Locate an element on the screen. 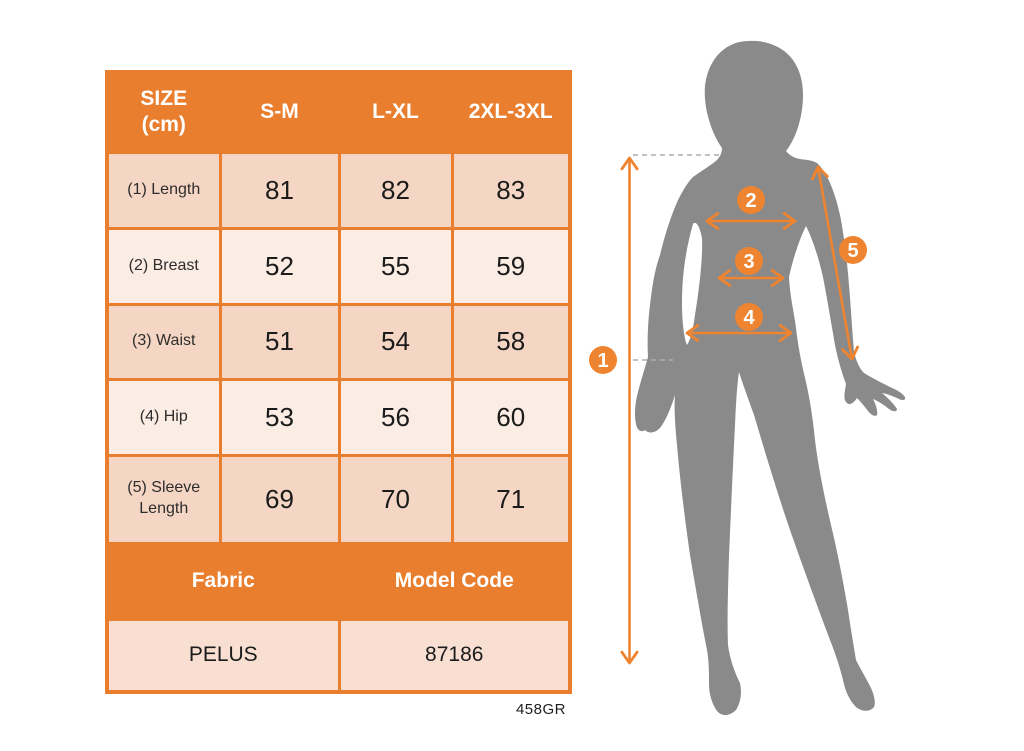  badge-5-sleeve: 5 is located at coordinates (853, 250).